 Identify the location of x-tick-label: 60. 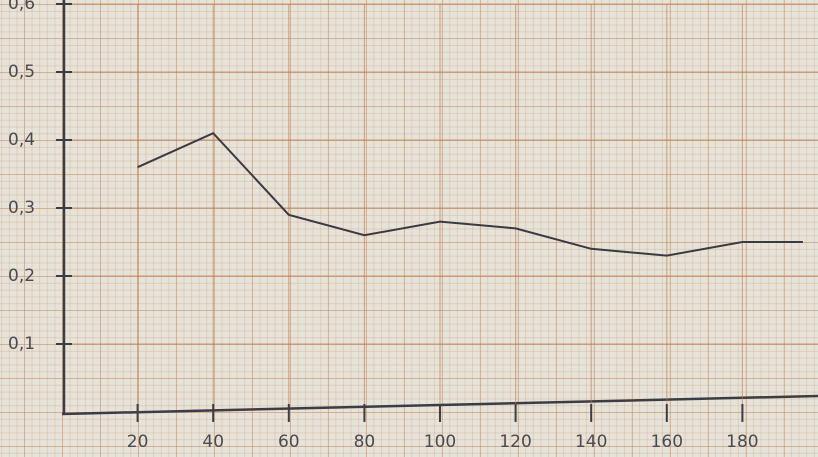
(289, 442).